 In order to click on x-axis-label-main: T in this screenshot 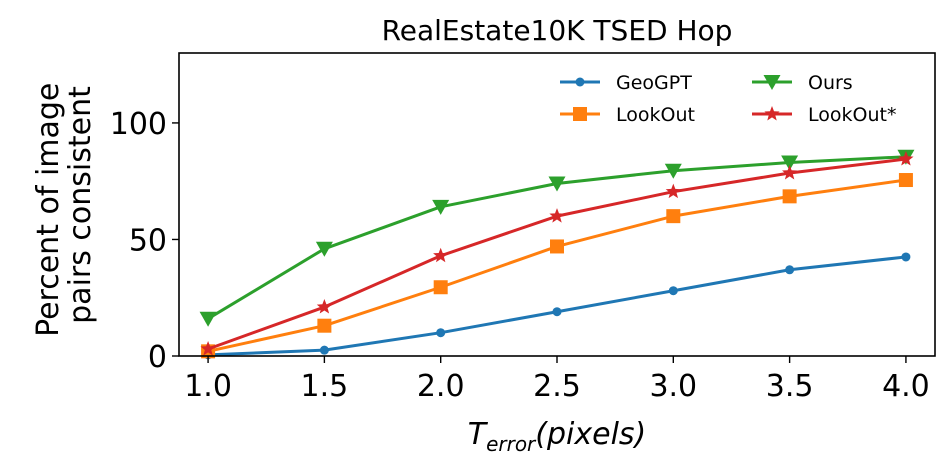, I will do `click(478, 434)`.